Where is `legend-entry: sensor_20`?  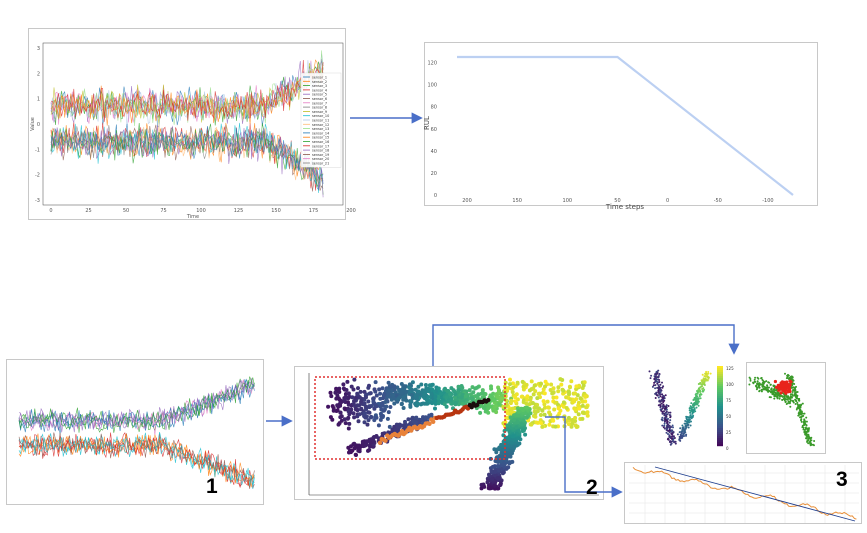
legend-entry: sensor_20 is located at coordinates (320, 159).